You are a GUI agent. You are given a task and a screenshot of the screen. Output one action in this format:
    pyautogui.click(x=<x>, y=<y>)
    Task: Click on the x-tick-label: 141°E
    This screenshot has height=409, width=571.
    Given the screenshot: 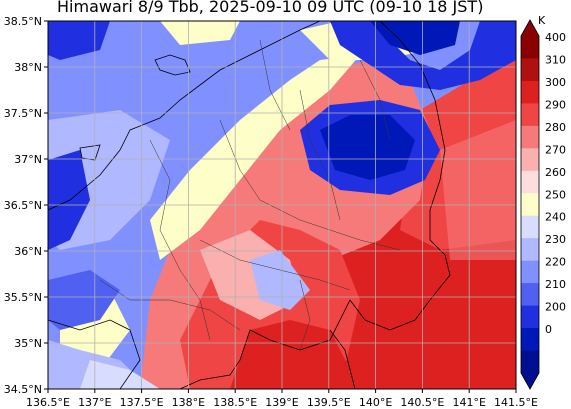 What is the action you would take?
    pyautogui.click(x=468, y=402)
    